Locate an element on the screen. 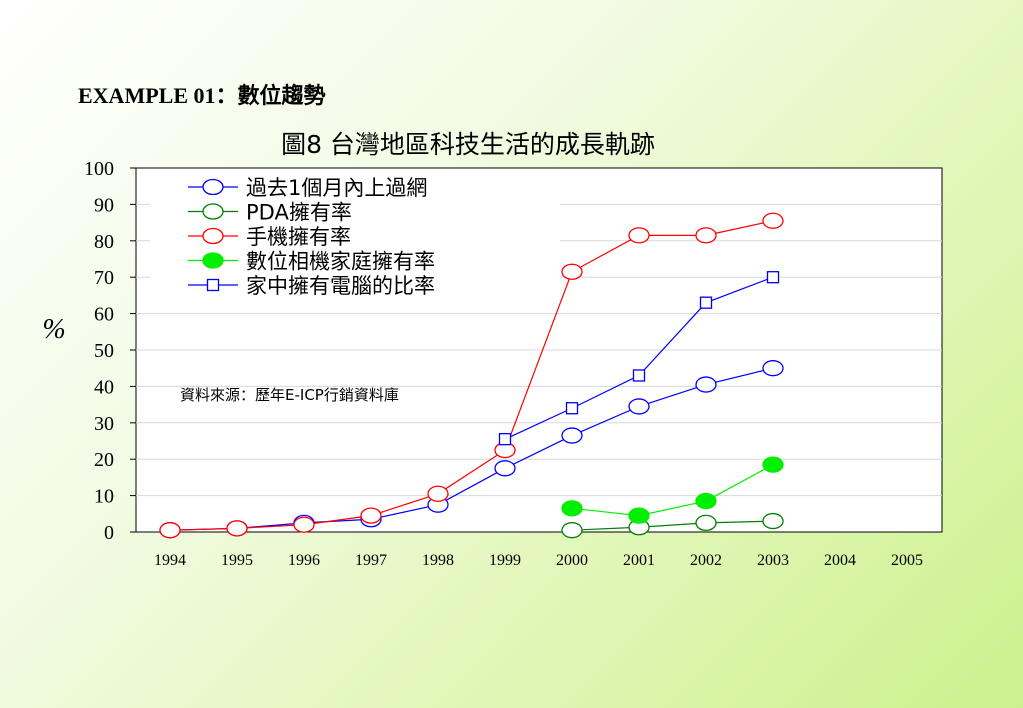 The height and width of the screenshot is (708, 1023). legend-item: 家中擁有電腦的比率 is located at coordinates (311, 286).